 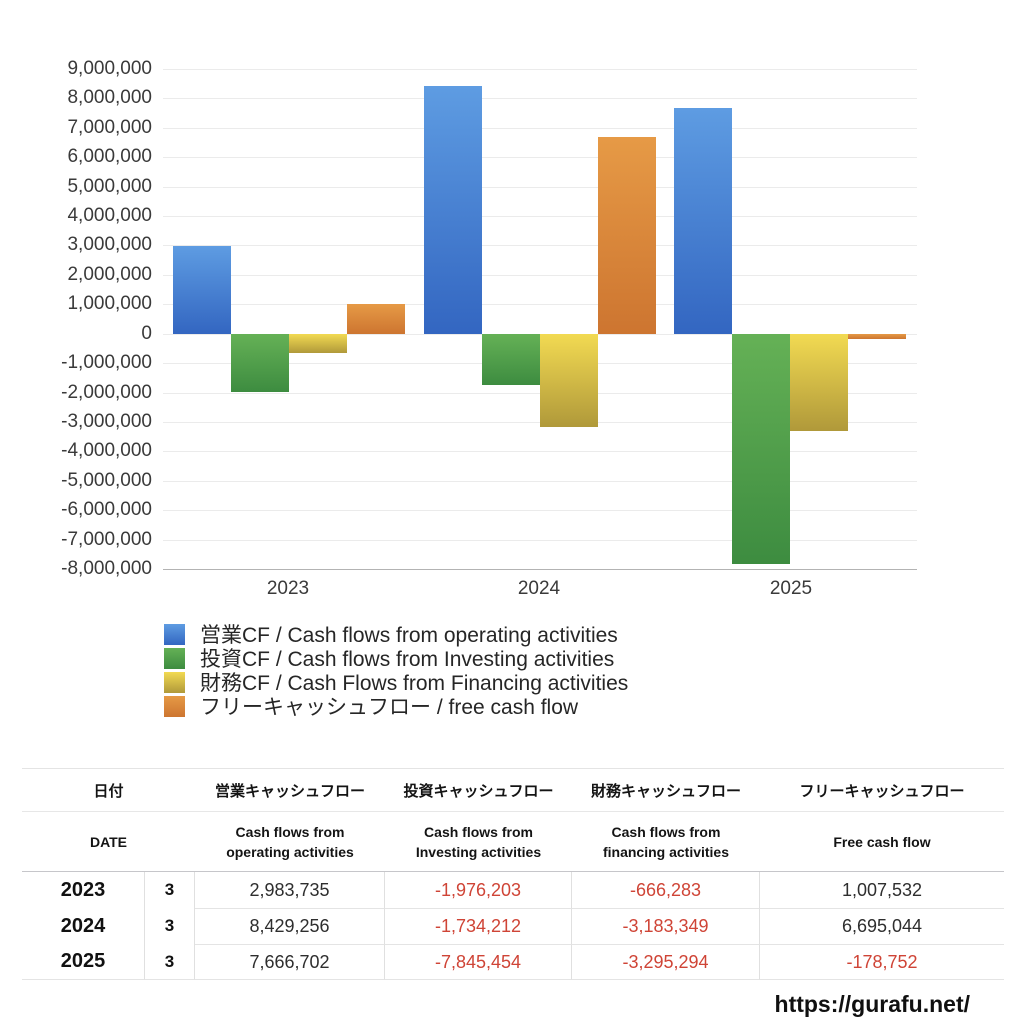 I want to click on table-cell-value: 1,007,532, so click(x=882, y=889).